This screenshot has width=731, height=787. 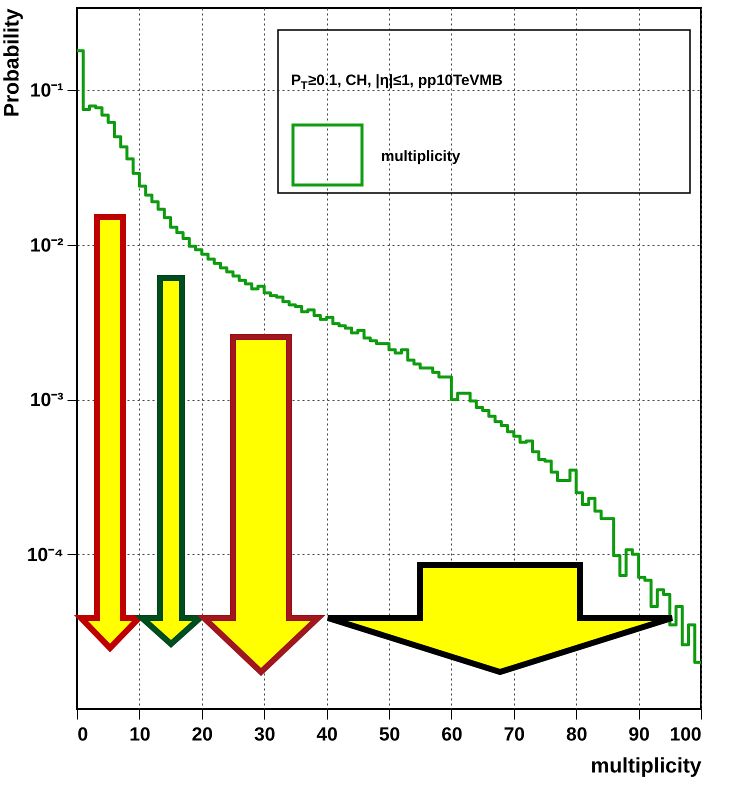 I want to click on x-tick-label: 50, so click(x=389, y=735).